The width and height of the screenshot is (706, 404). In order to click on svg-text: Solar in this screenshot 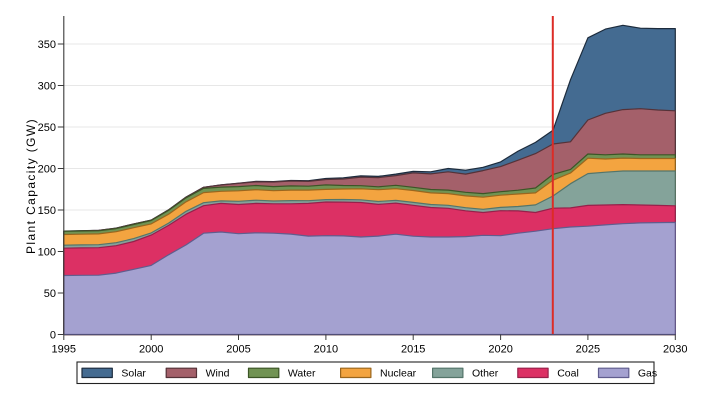, I will do `click(133, 374)`.